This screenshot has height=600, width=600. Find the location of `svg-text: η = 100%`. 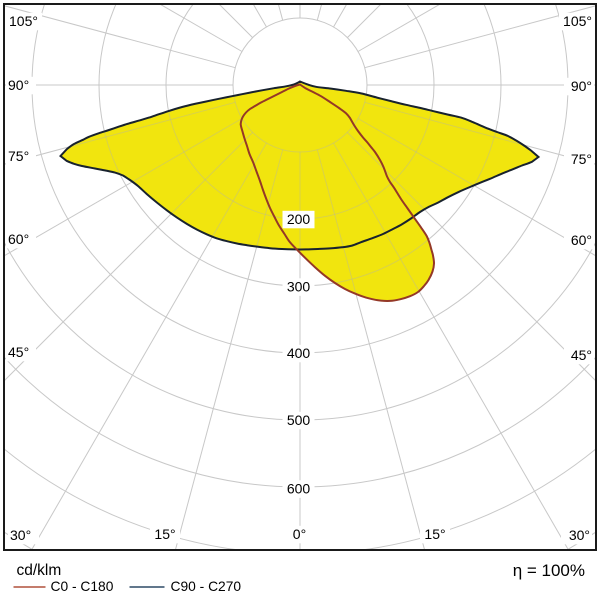

svg-text: η = 100% is located at coordinates (549, 570).